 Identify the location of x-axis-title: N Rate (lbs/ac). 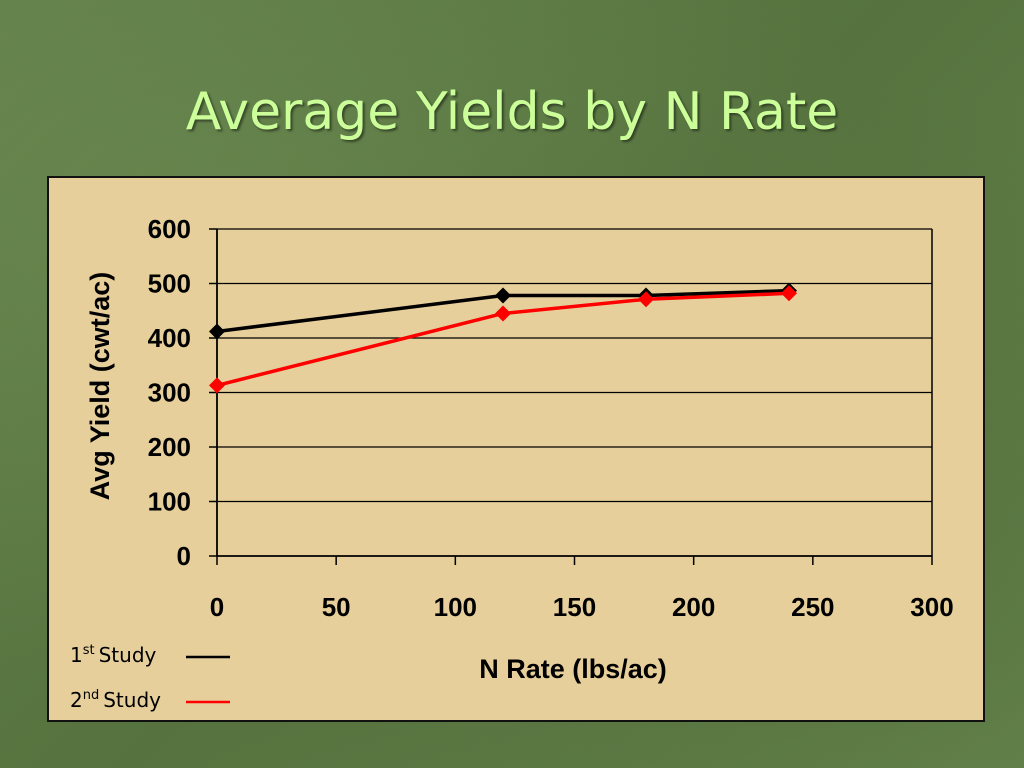
(573, 669).